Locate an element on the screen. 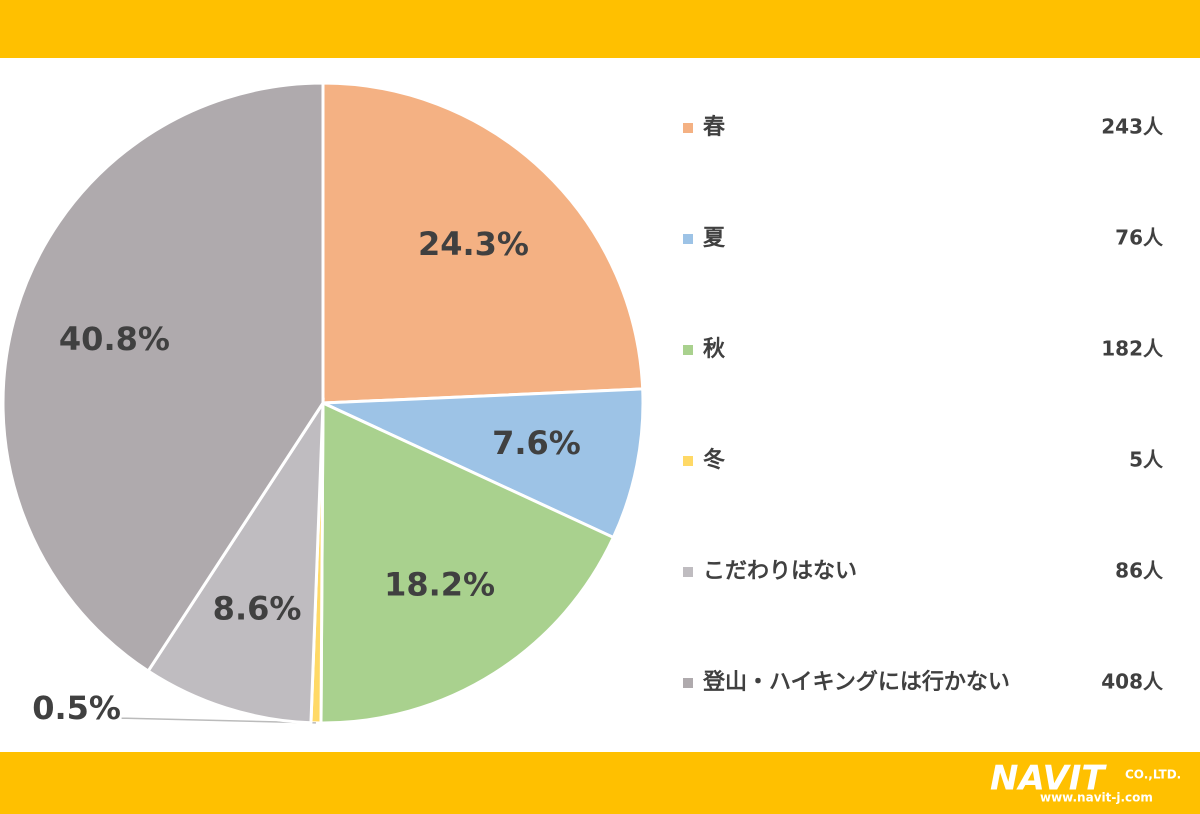 This screenshot has height=814, width=1200. leader-line is located at coordinates (218, 720).